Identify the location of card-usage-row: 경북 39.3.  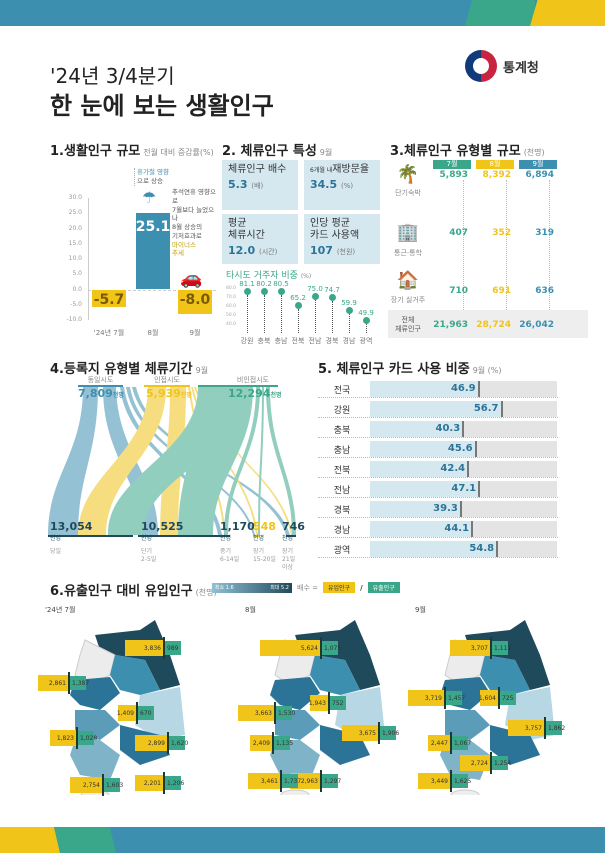
(438, 509).